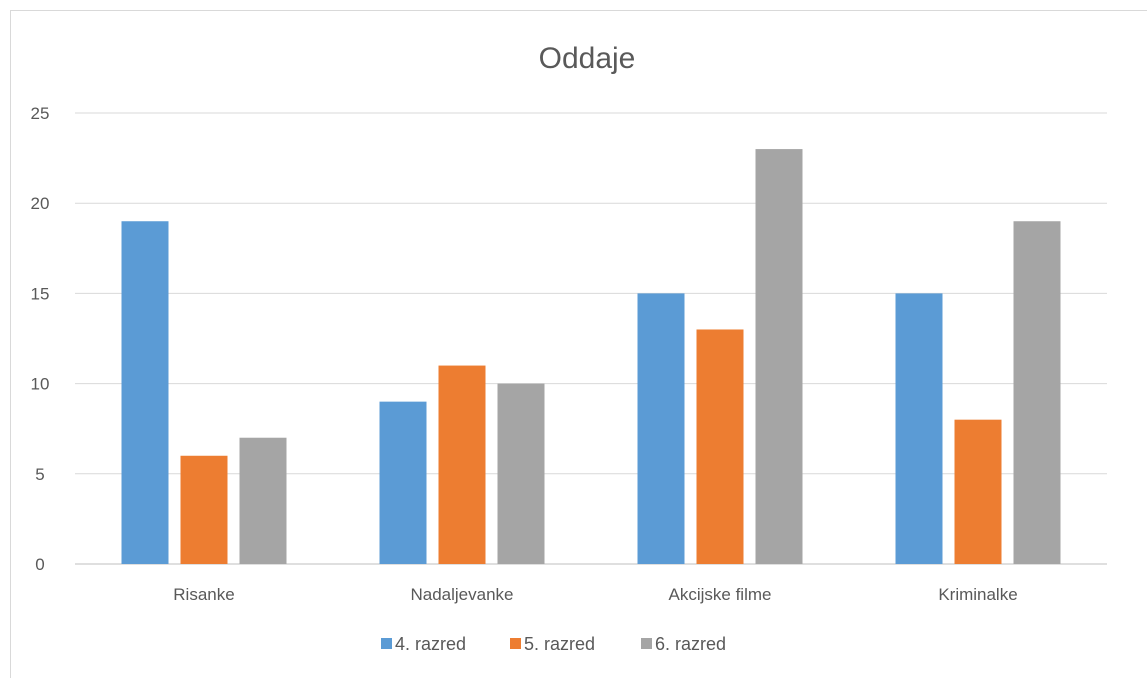 The height and width of the screenshot is (678, 1147). Describe the element at coordinates (720, 594) in the screenshot. I see `category-label: Akcijske filme` at that location.